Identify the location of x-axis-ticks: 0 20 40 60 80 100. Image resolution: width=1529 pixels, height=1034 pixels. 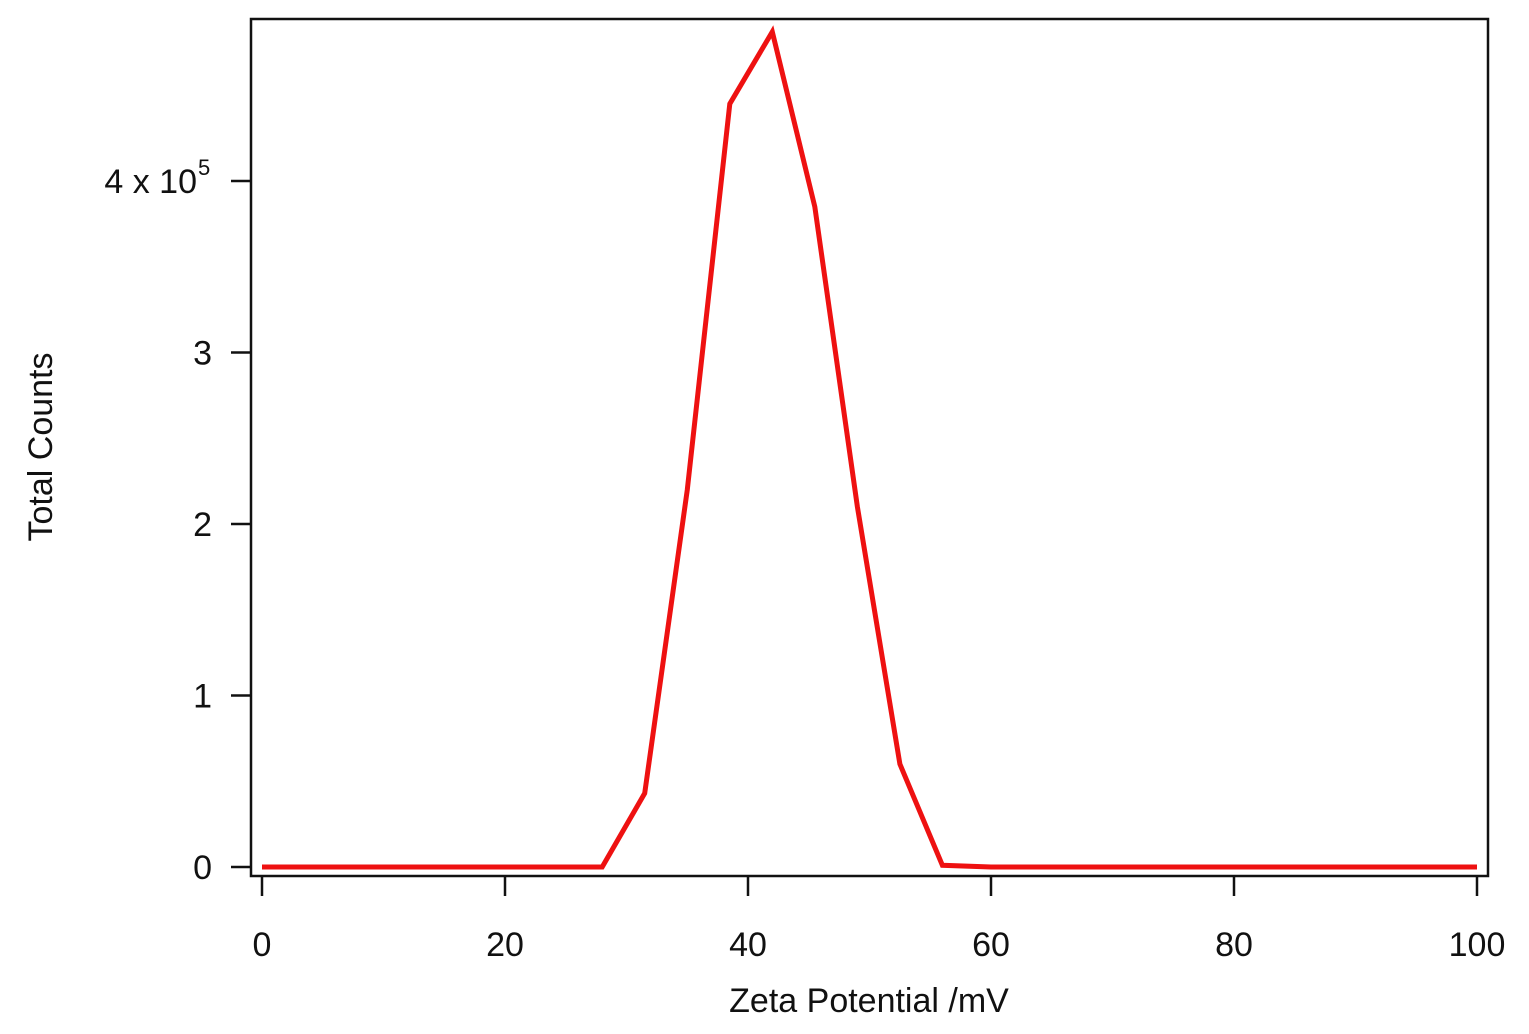
(879, 920).